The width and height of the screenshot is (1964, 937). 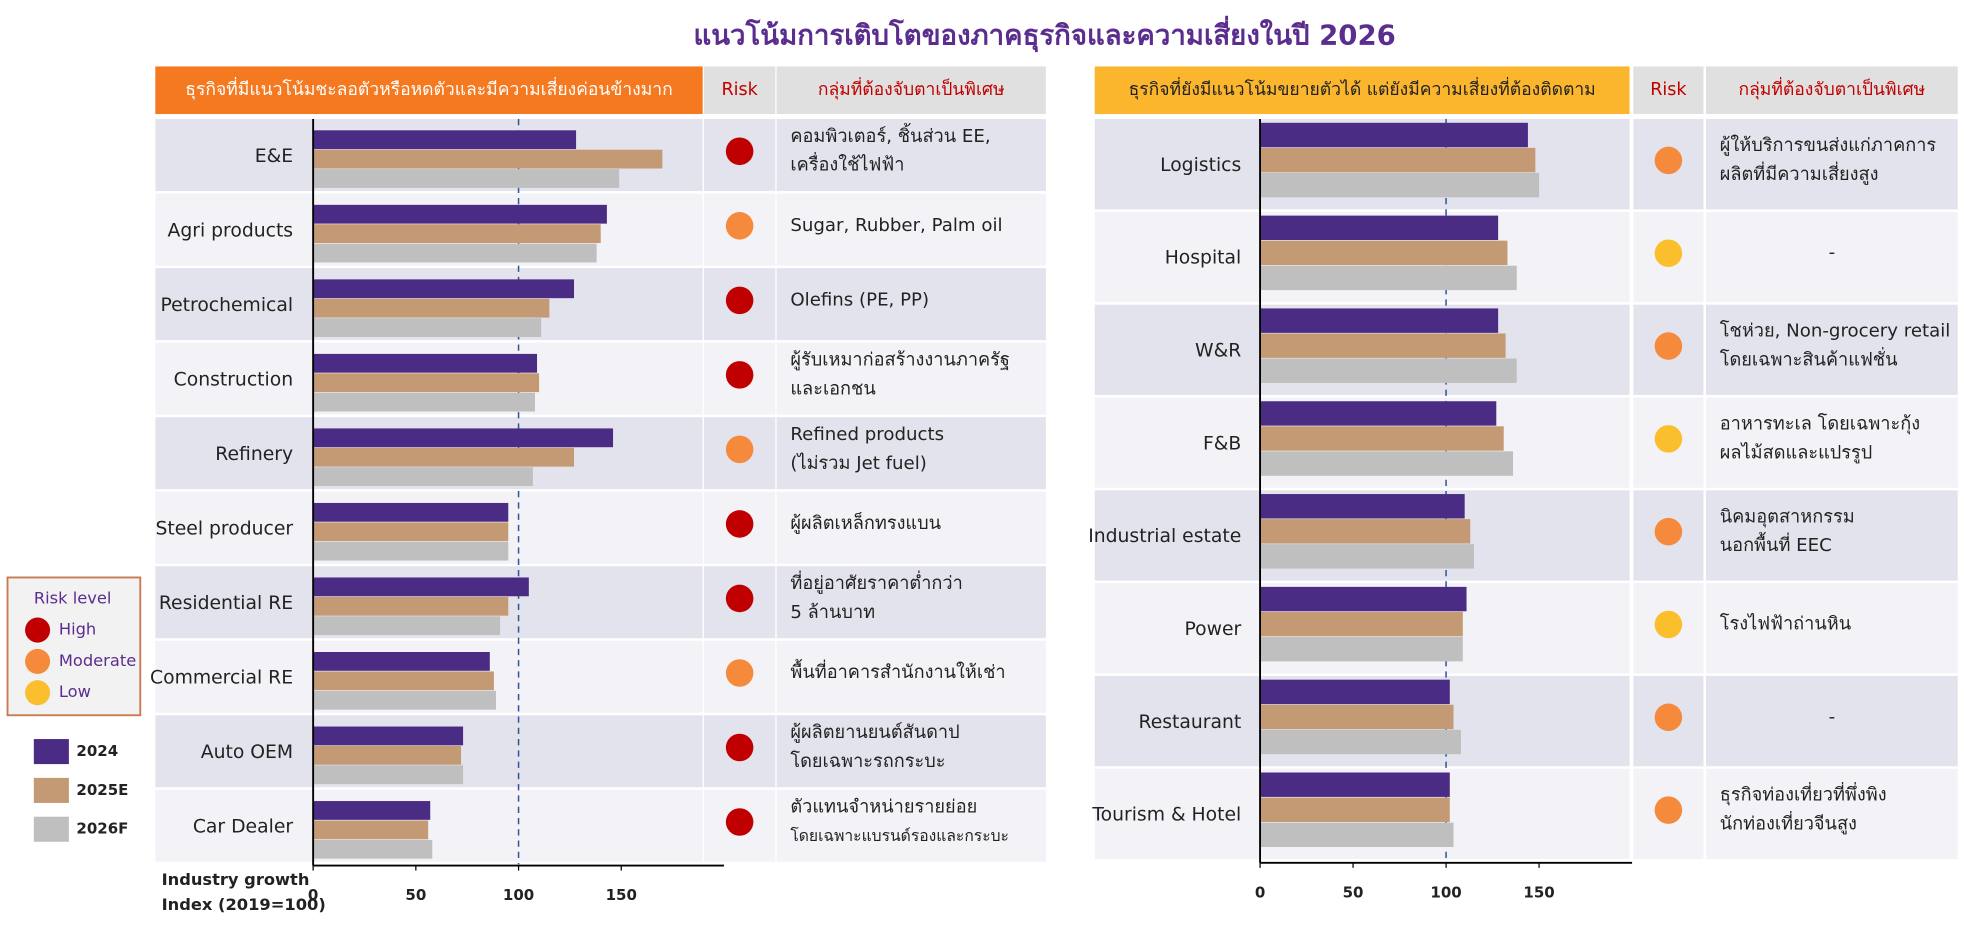 I want to click on legend-label: Low, so click(x=75, y=691).